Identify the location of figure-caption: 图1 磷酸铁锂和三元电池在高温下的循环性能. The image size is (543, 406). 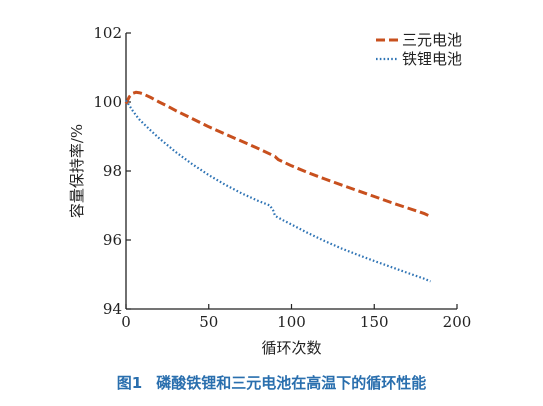
(271, 382).